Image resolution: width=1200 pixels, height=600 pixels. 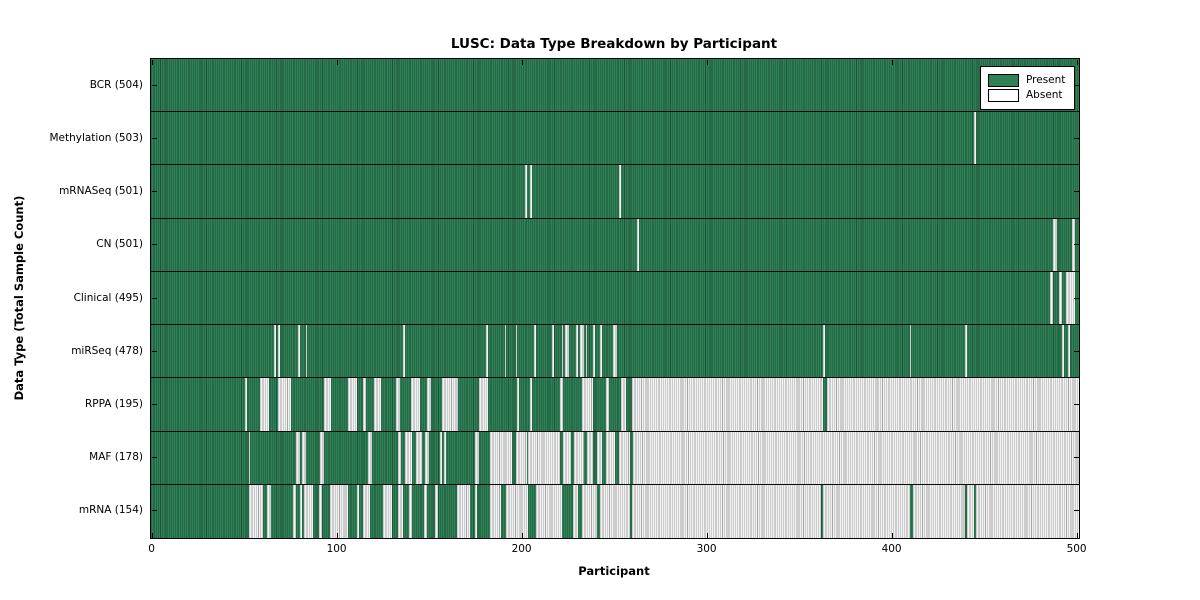 I want to click on heatmap-row-methylation, so click(x=615, y=139).